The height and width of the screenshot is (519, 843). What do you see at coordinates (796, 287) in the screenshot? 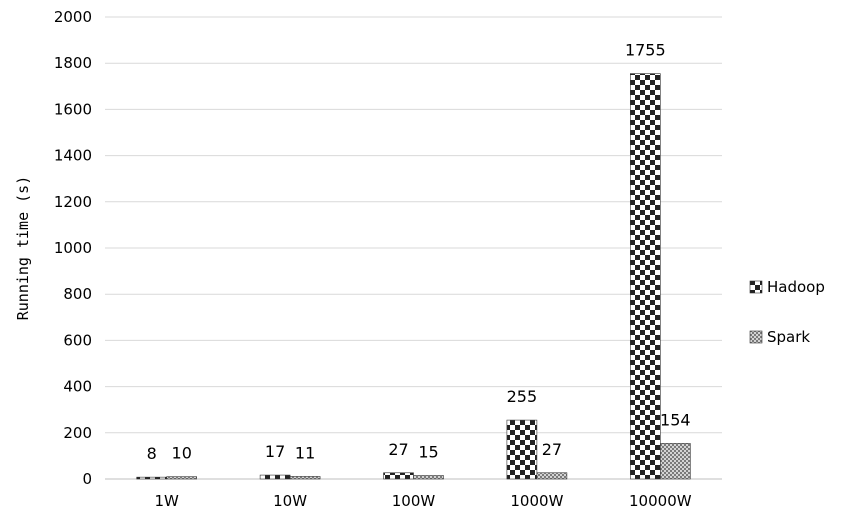
I see `legend-label-hadoop: Hadoop` at bounding box center [796, 287].